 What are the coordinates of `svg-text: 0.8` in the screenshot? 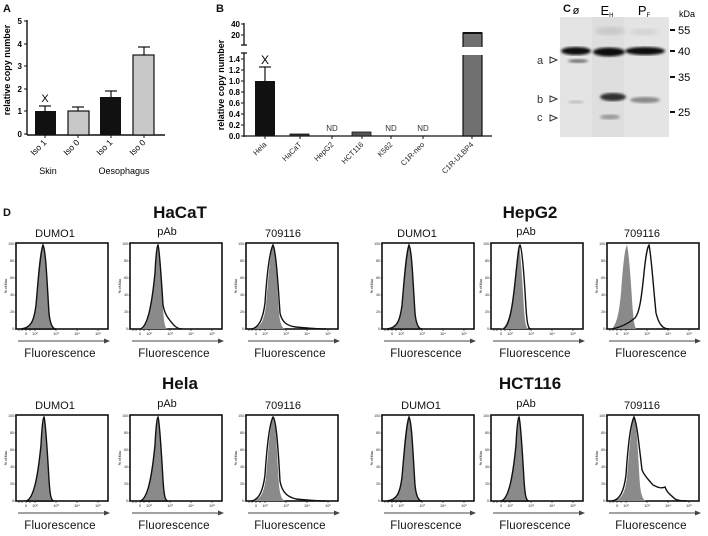 It's located at (235, 92).